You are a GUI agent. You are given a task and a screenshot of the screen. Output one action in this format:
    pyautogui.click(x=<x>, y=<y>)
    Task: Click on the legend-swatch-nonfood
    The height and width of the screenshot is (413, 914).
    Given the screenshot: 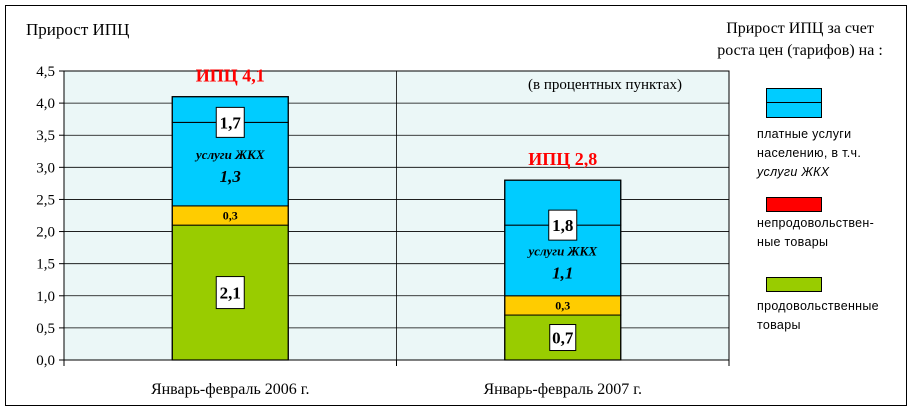 What is the action you would take?
    pyautogui.click(x=794, y=204)
    